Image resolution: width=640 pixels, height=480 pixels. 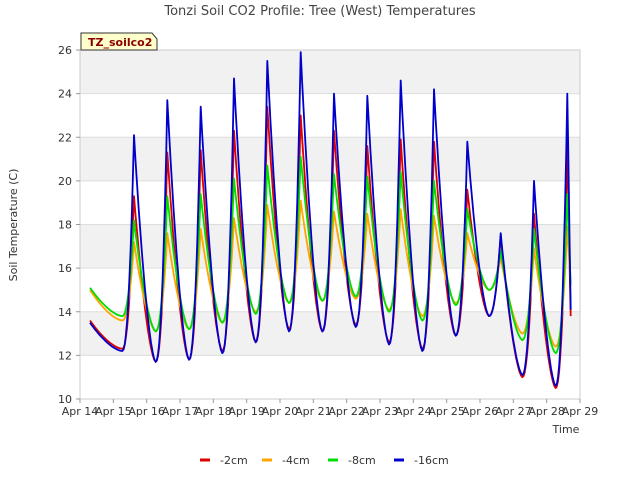 I want to click on y-tick-label: 22, so click(x=65, y=137).